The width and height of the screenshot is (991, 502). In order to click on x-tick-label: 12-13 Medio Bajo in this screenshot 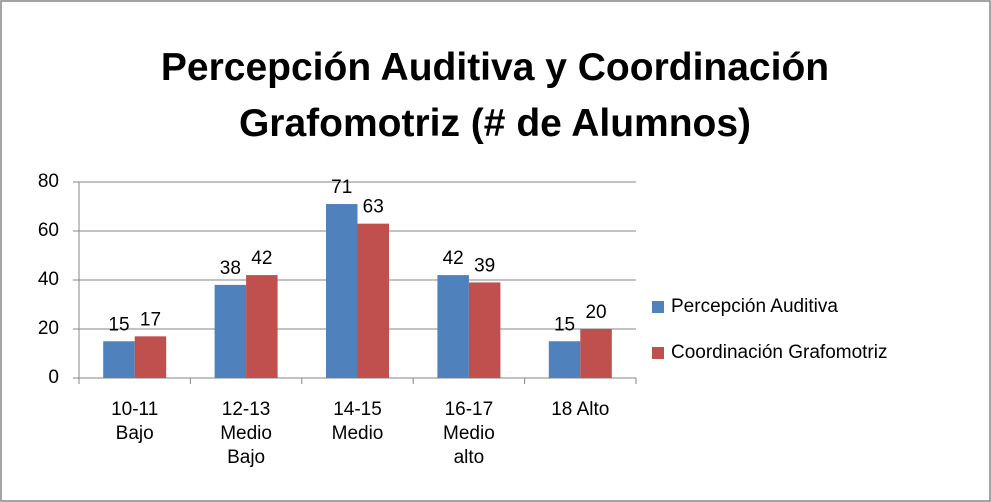, I will do `click(246, 433)`.